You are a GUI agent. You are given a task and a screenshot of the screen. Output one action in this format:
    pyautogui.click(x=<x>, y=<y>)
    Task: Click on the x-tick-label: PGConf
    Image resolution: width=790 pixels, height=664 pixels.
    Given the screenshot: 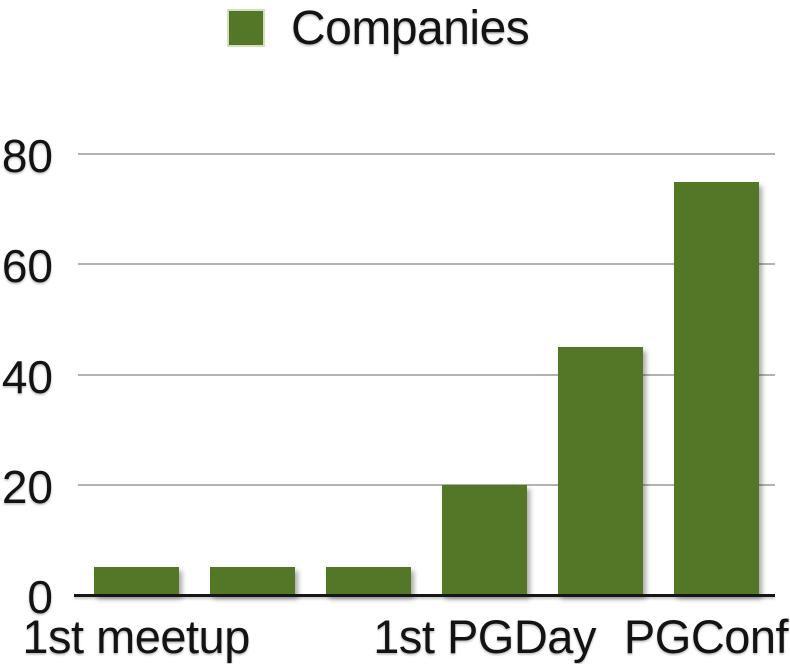 What is the action you would take?
    pyautogui.click(x=706, y=636)
    